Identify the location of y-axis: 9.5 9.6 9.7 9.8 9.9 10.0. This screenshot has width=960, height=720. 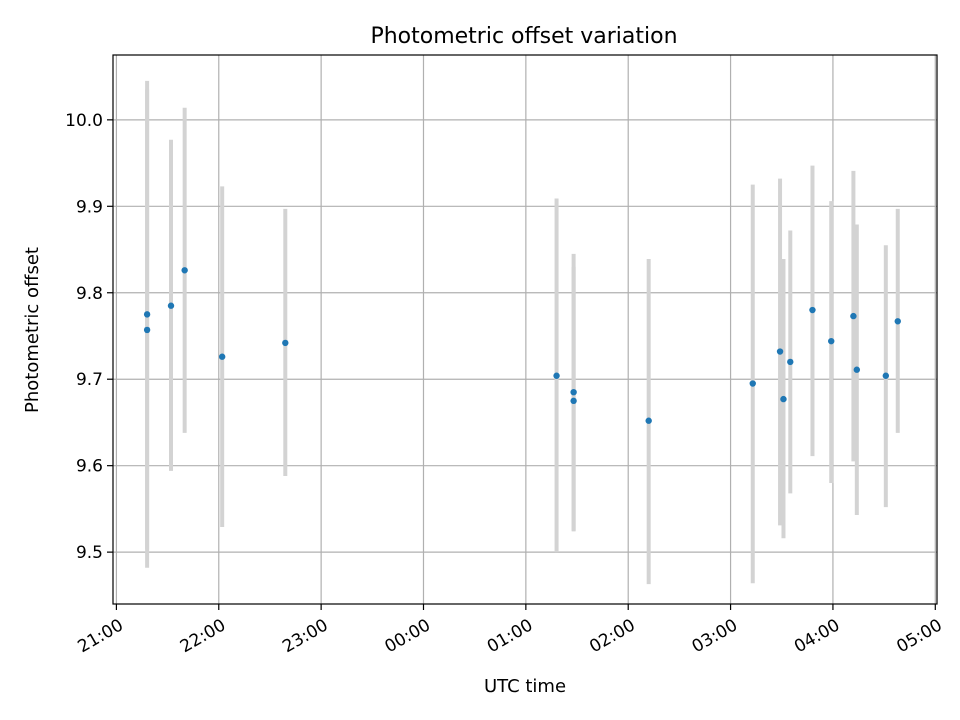
(89, 337).